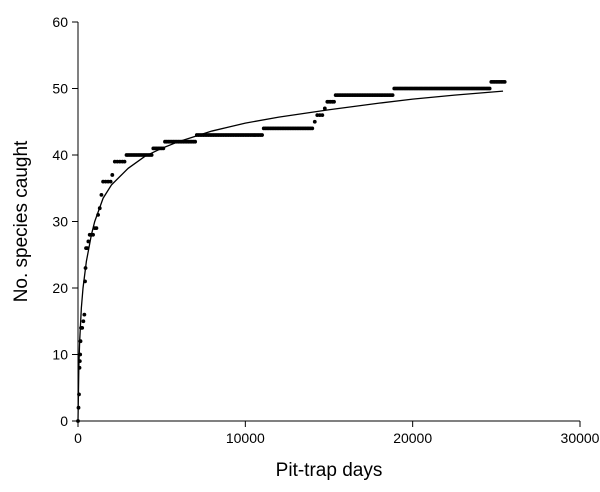  What do you see at coordinates (60, 288) in the screenshot?
I see `y-tick-label: 20` at bounding box center [60, 288].